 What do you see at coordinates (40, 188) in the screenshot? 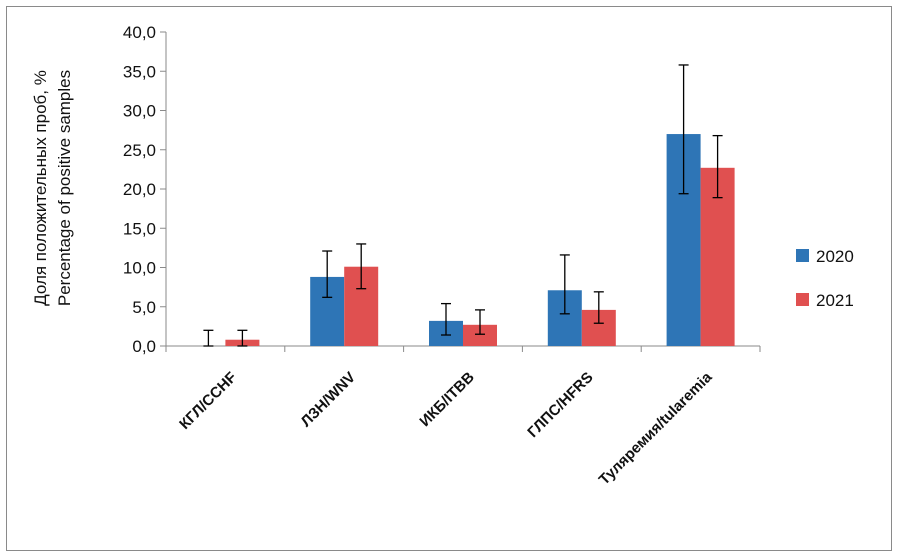
I see `y-axis-label-line1: Доля положительных проб, %` at bounding box center [40, 188].